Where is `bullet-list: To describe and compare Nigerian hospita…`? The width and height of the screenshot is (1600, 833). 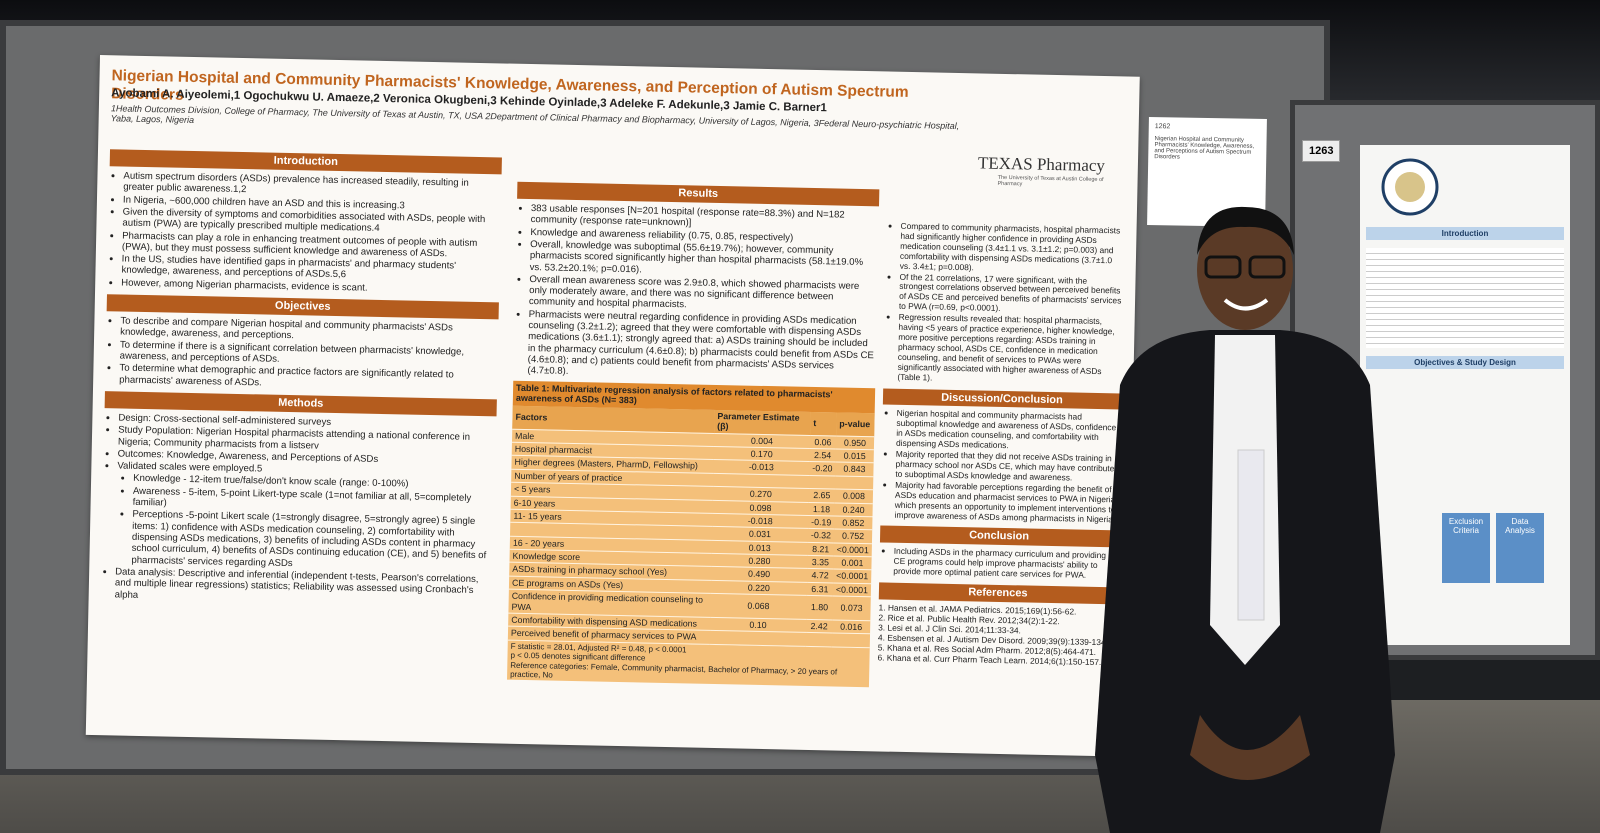
bullet-list: To describe and compare Nigerian hospita… is located at coordinates (301, 354).